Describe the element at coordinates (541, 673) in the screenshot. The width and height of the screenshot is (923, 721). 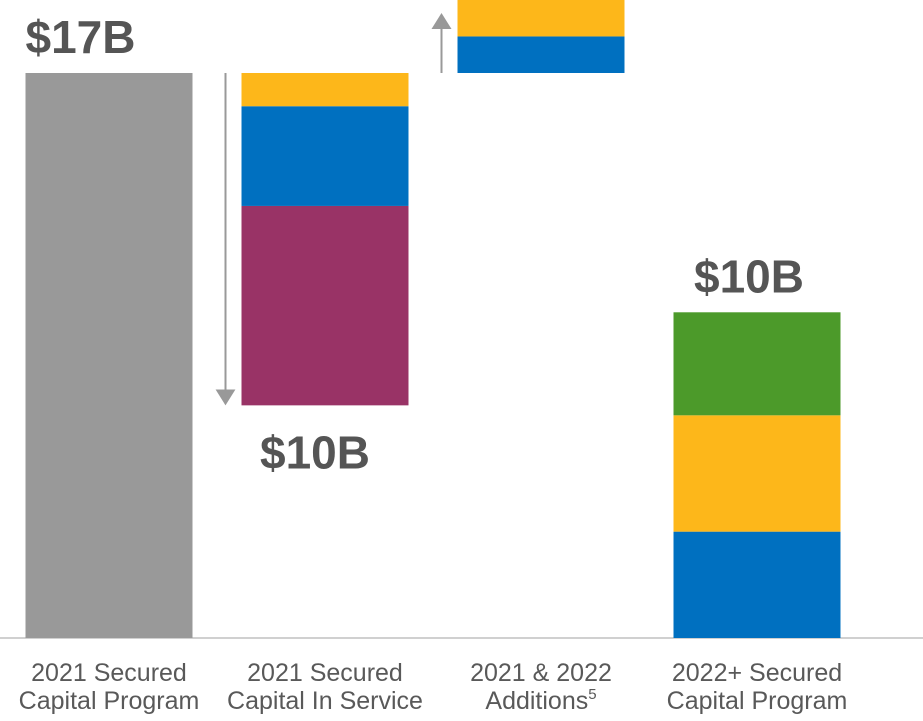
I see `x-tick-label-line: 2021 & 2022` at that location.